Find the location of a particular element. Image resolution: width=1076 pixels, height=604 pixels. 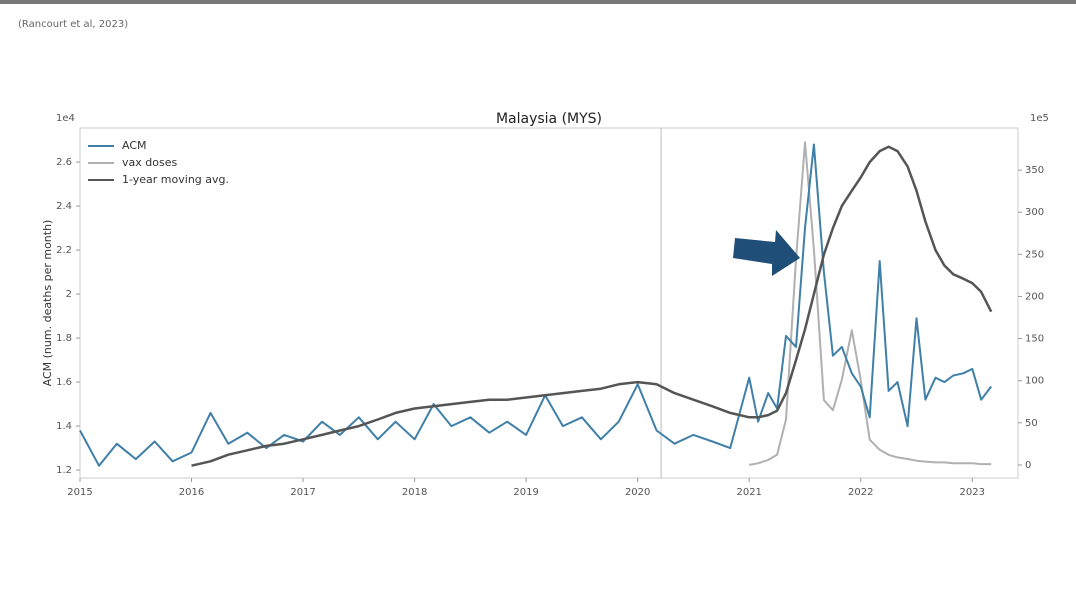

arrow is located at coordinates (766, 253).